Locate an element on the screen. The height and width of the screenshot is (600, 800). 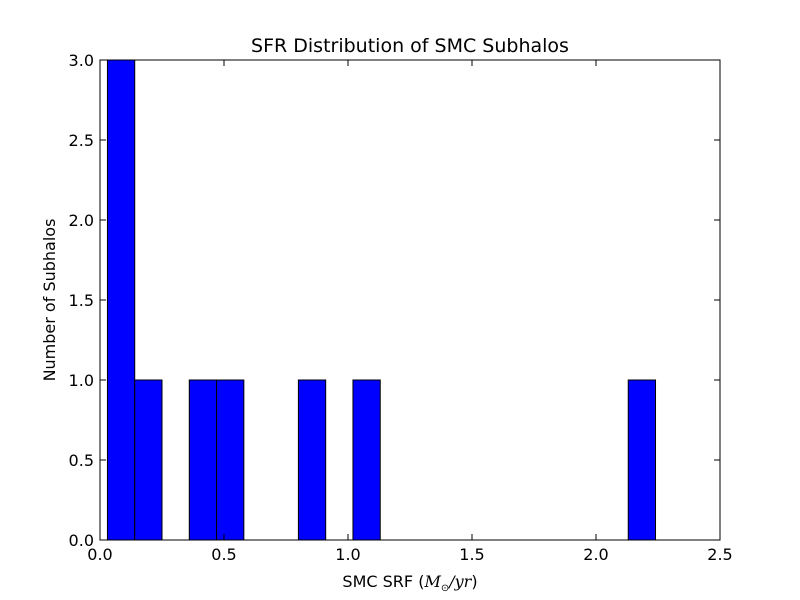
x-tick-label-2: 1.0 is located at coordinates (347, 554).